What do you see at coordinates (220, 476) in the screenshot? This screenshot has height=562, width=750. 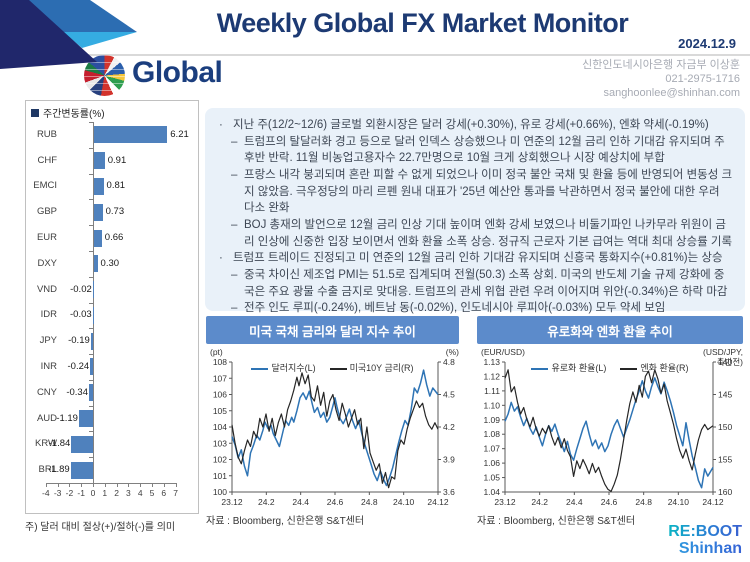 I see `left-tick-label: 101` at bounding box center [220, 476].